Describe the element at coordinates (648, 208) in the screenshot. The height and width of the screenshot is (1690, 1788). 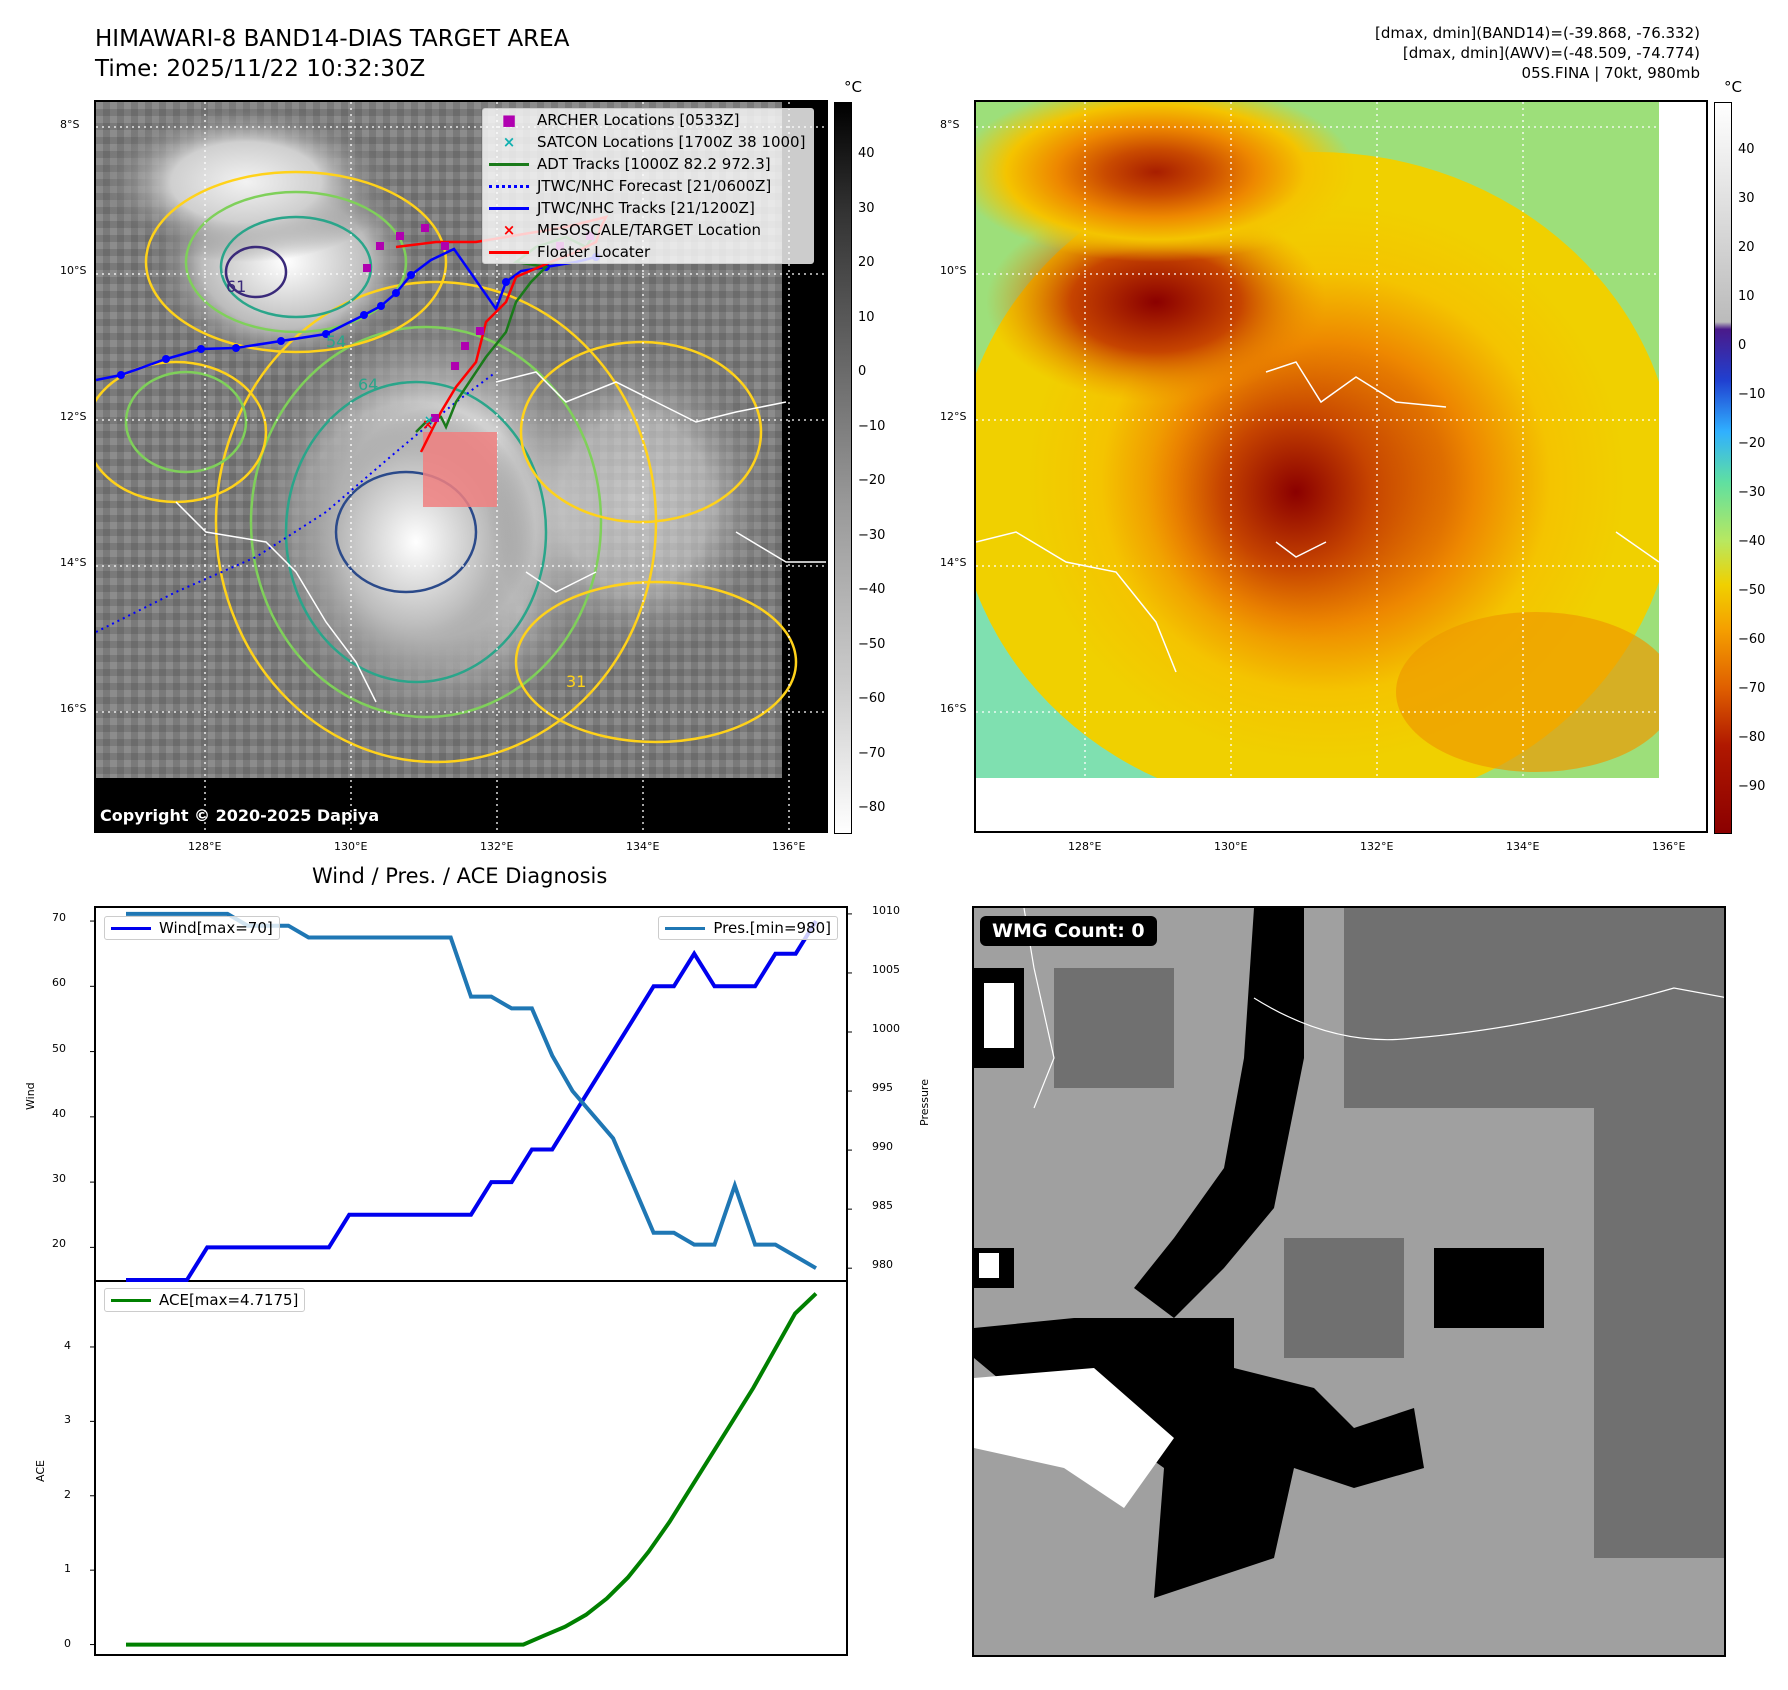
I see `legend-jtwc-tracks: JTWC/NHC Tracks [21/1200Z]` at that location.